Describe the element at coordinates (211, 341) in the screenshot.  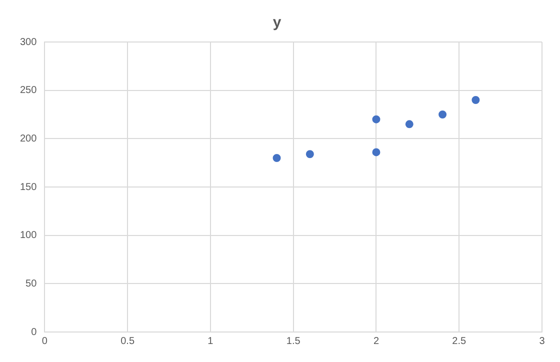
I see `x-tick-label: 1` at that location.